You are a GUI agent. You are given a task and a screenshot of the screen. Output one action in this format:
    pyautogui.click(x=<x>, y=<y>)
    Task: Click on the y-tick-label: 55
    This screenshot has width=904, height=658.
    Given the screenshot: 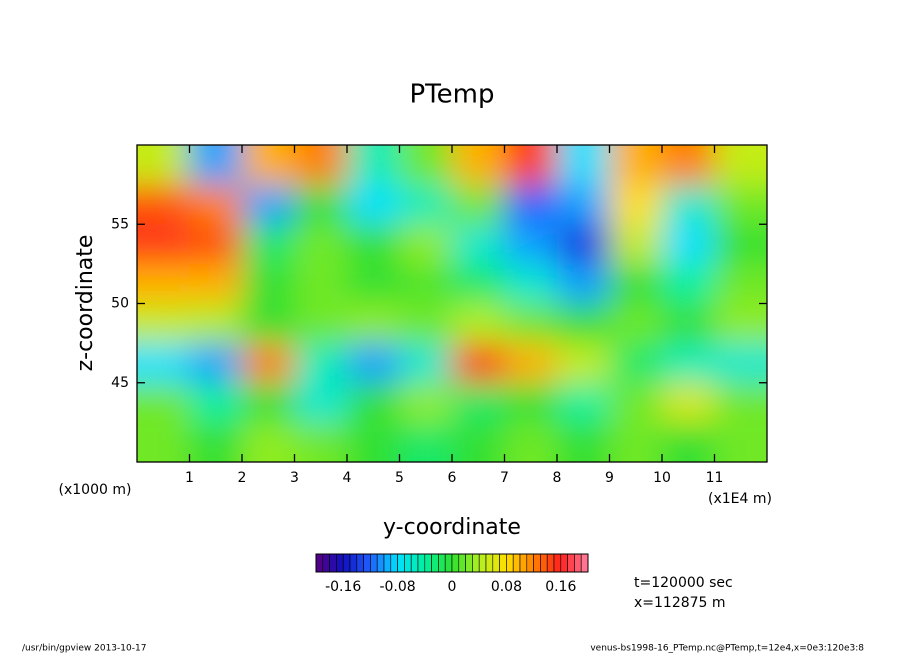 What is the action you would take?
    pyautogui.click(x=120, y=224)
    